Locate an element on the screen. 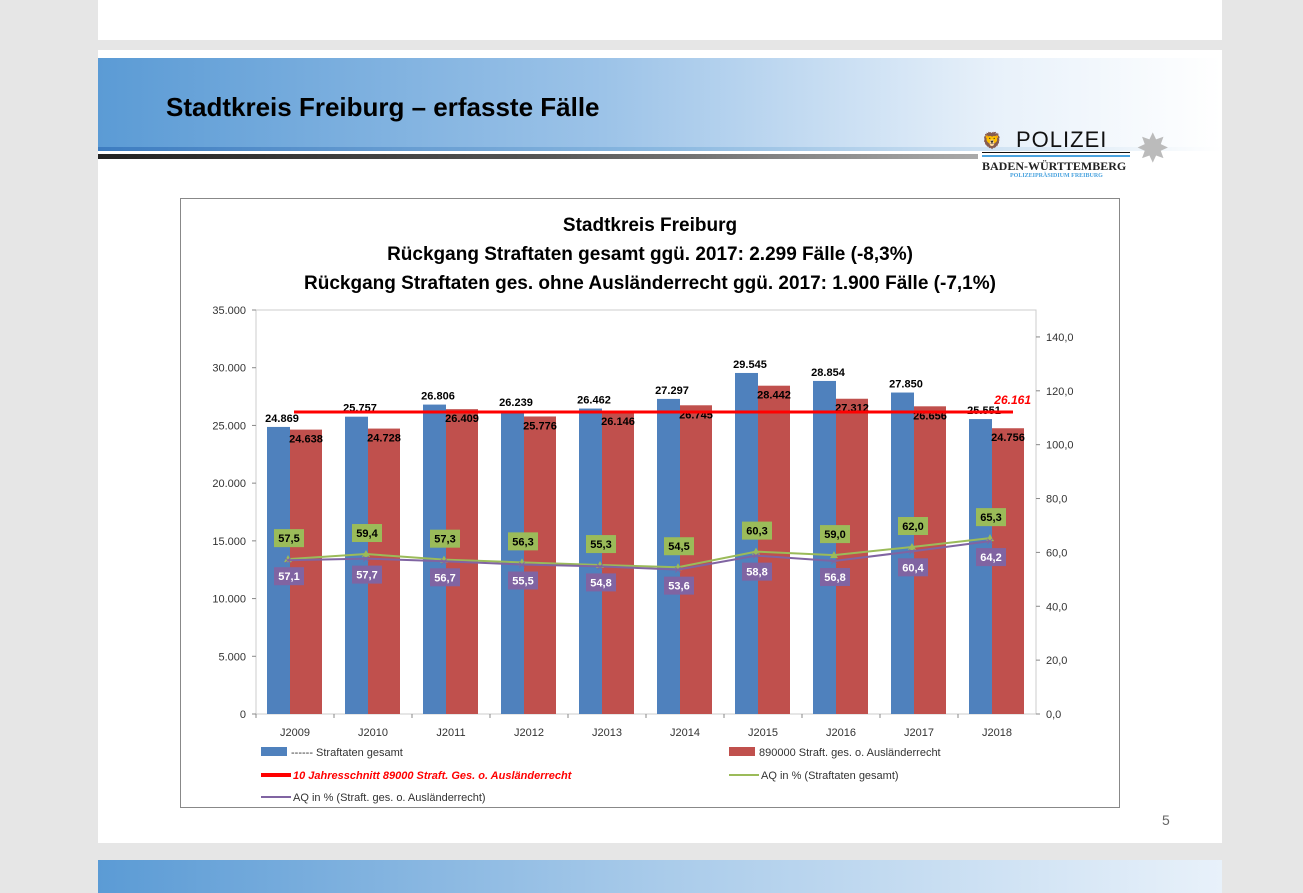  left-tick-label: 10.000 is located at coordinates (229, 600).